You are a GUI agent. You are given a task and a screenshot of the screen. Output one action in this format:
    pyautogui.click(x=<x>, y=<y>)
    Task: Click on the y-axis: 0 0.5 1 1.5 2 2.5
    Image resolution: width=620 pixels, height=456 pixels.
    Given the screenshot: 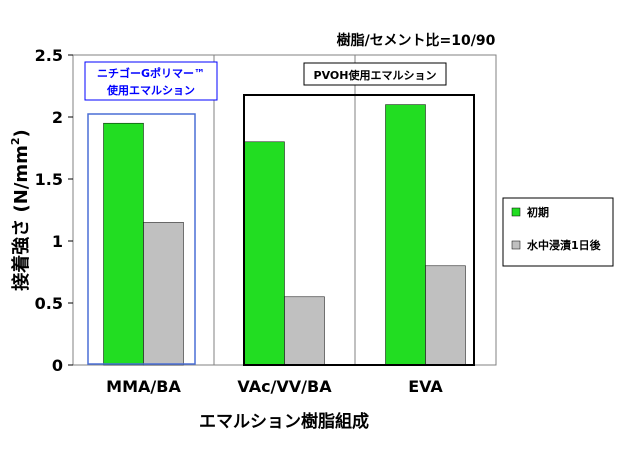 What is the action you would take?
    pyautogui.click(x=54, y=210)
    